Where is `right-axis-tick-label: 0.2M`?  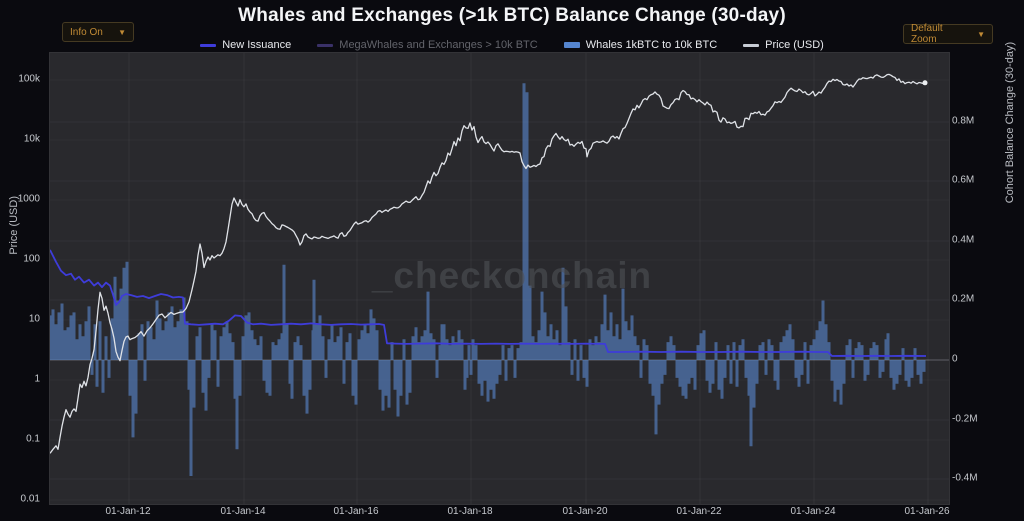
right-axis-tick-label: 0.2M is located at coordinates (963, 299).